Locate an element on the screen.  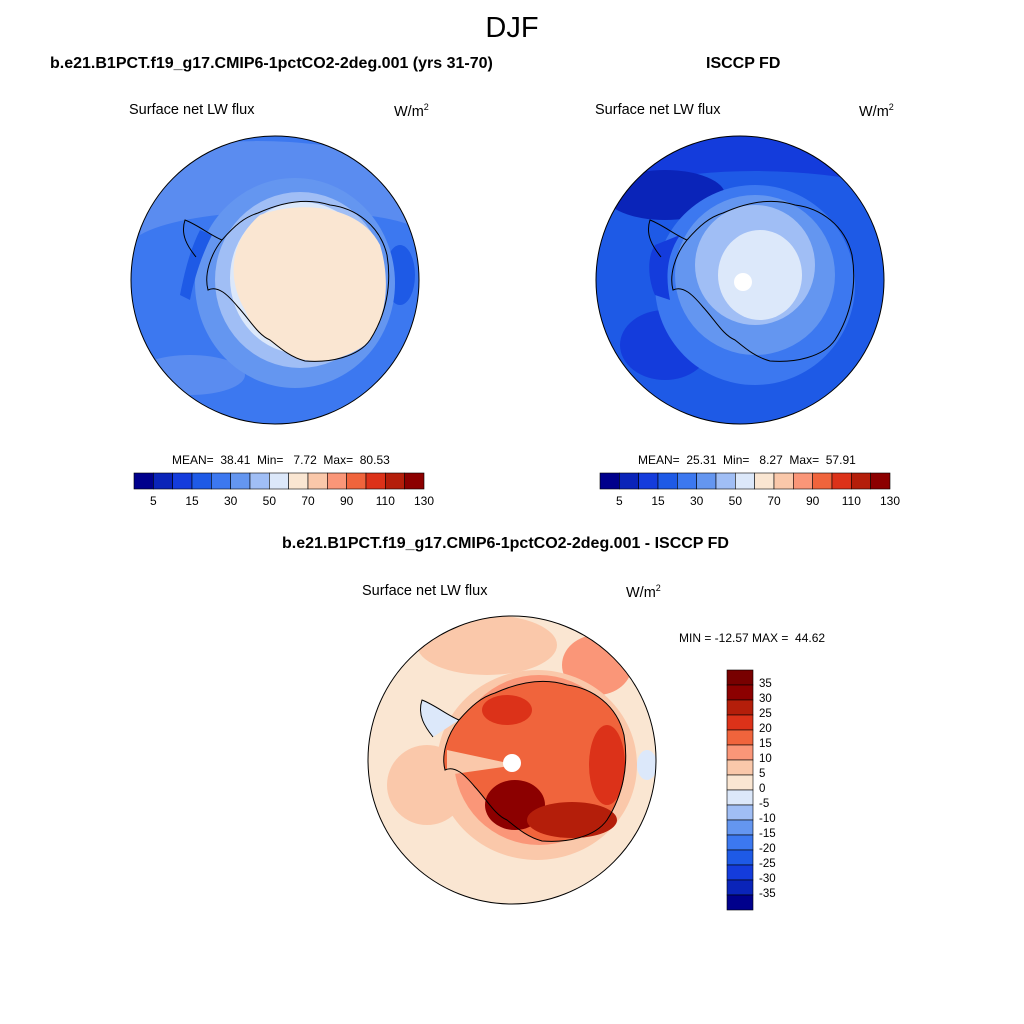
panel3-map is located at coordinates (512, 760).